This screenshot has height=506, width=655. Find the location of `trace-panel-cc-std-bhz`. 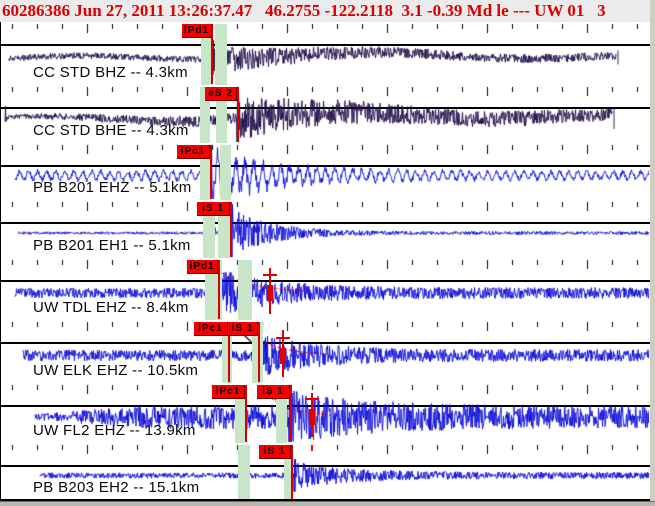

trace-panel-cc-std-bhz is located at coordinates (326, 75).